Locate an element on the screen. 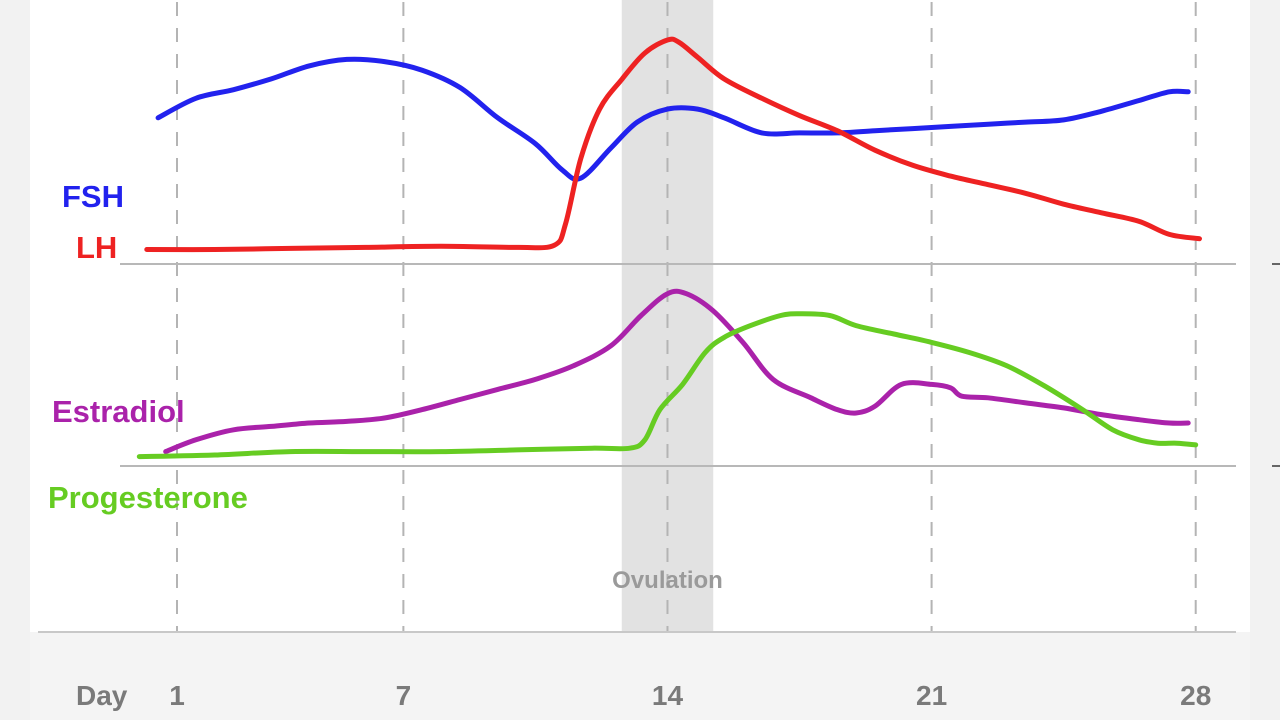 The width and height of the screenshot is (1280, 720). x-tick-label-1: 1 is located at coordinates (177, 695).